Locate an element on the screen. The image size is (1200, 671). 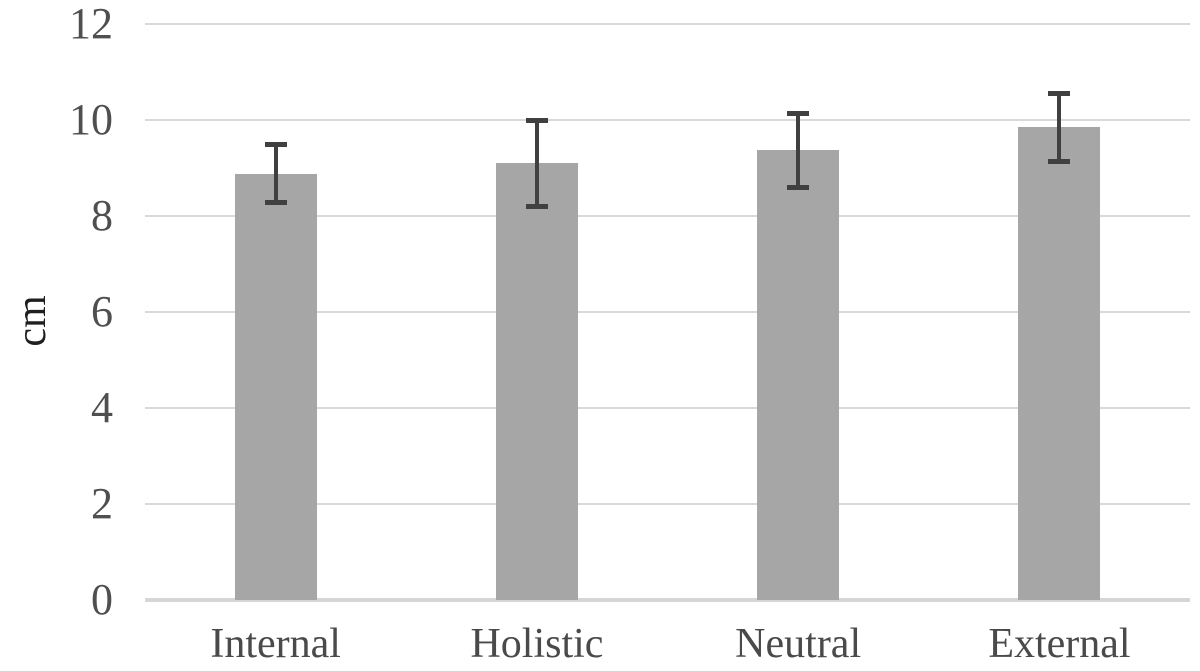
x-axis-label-holistic: Holistic is located at coordinates (537, 644).